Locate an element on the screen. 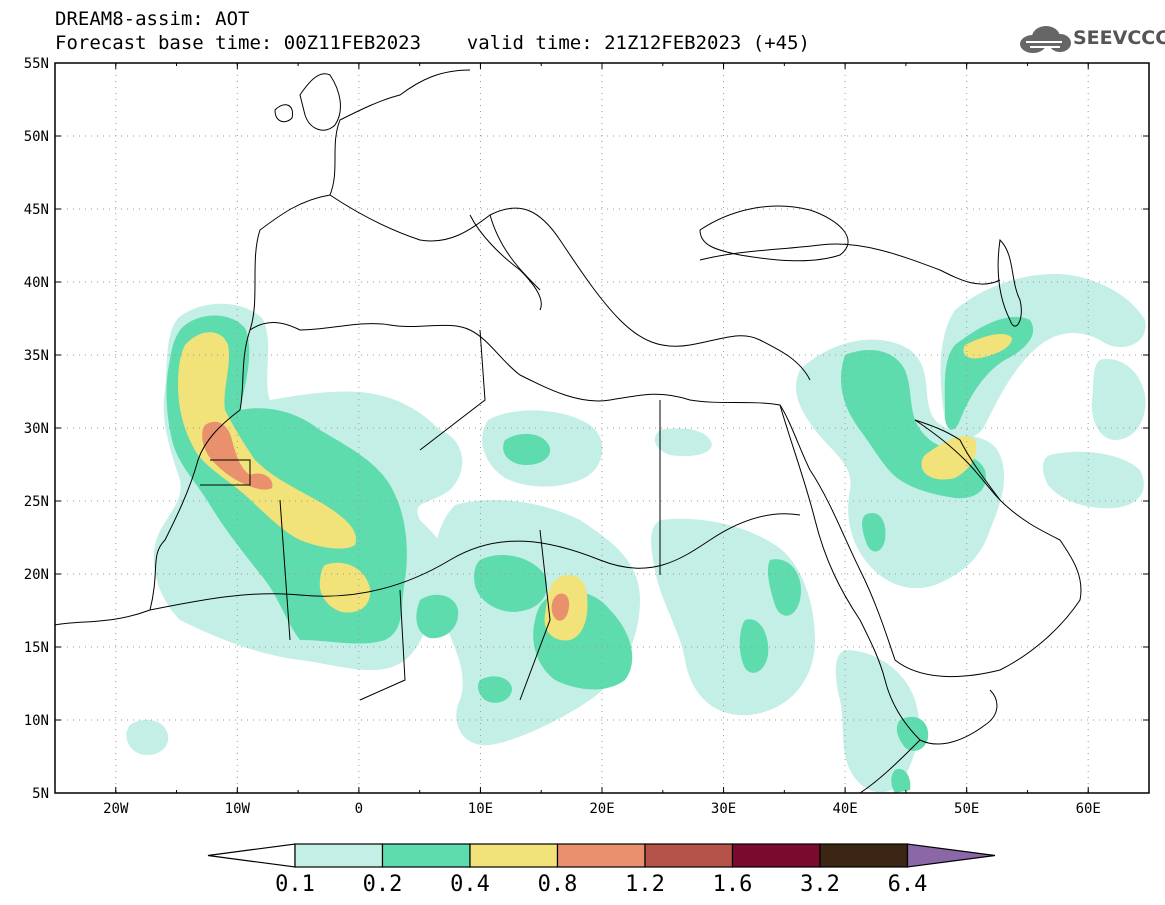 Image resolution: width=1165 pixels, height=905 pixels. latitude-label: 30N is located at coordinates (36, 429).